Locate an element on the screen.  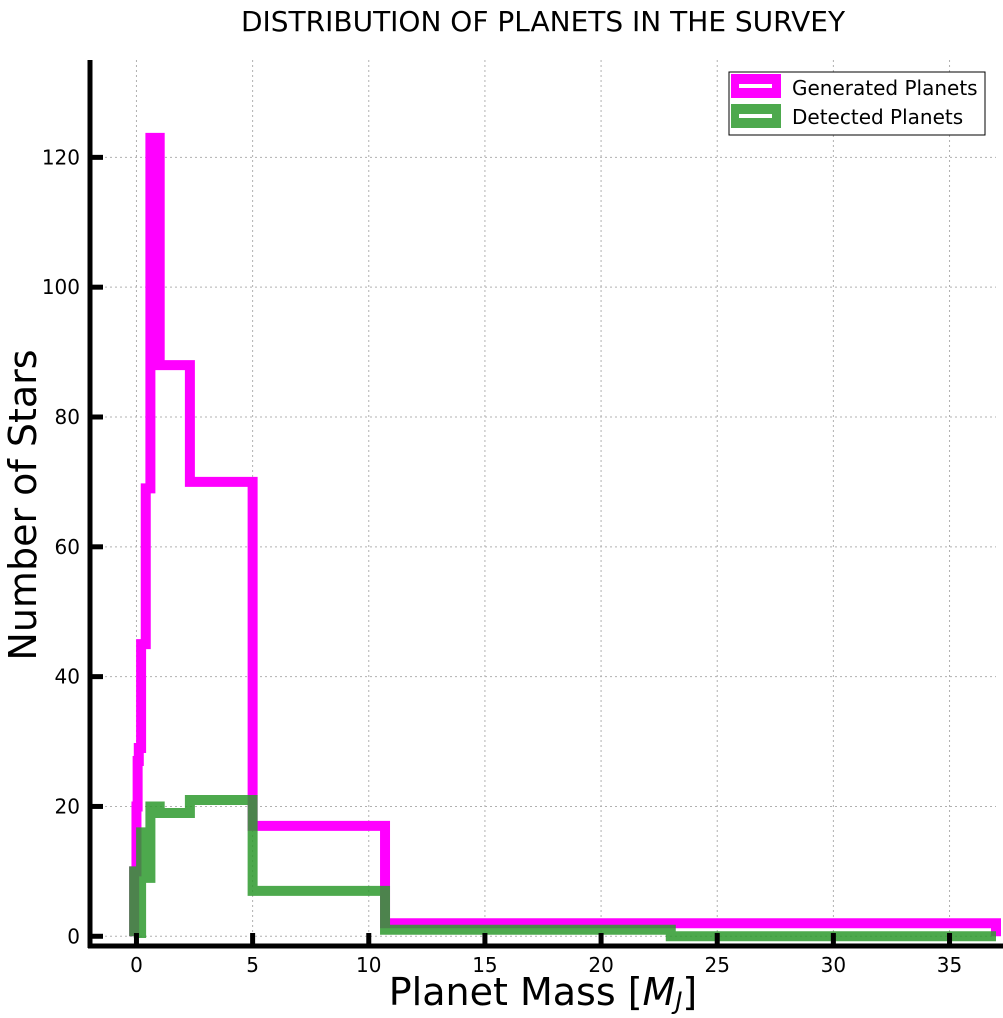
y-tick-label: 20 is located at coordinates (67, 806).